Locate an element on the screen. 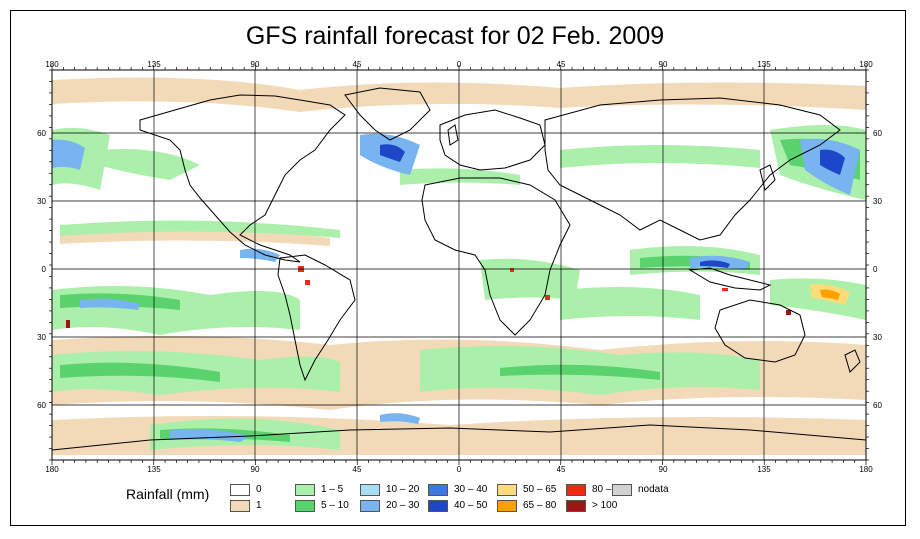 The image size is (920, 539). legend-label: 1 – 5 is located at coordinates (332, 489).